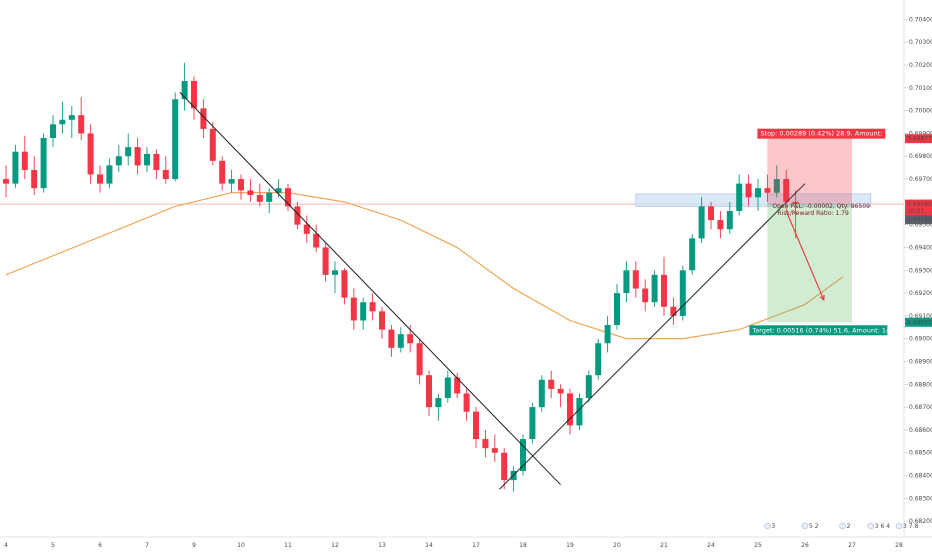 The height and width of the screenshot is (554, 932). I want to click on x-tick-label: 24, so click(711, 545).